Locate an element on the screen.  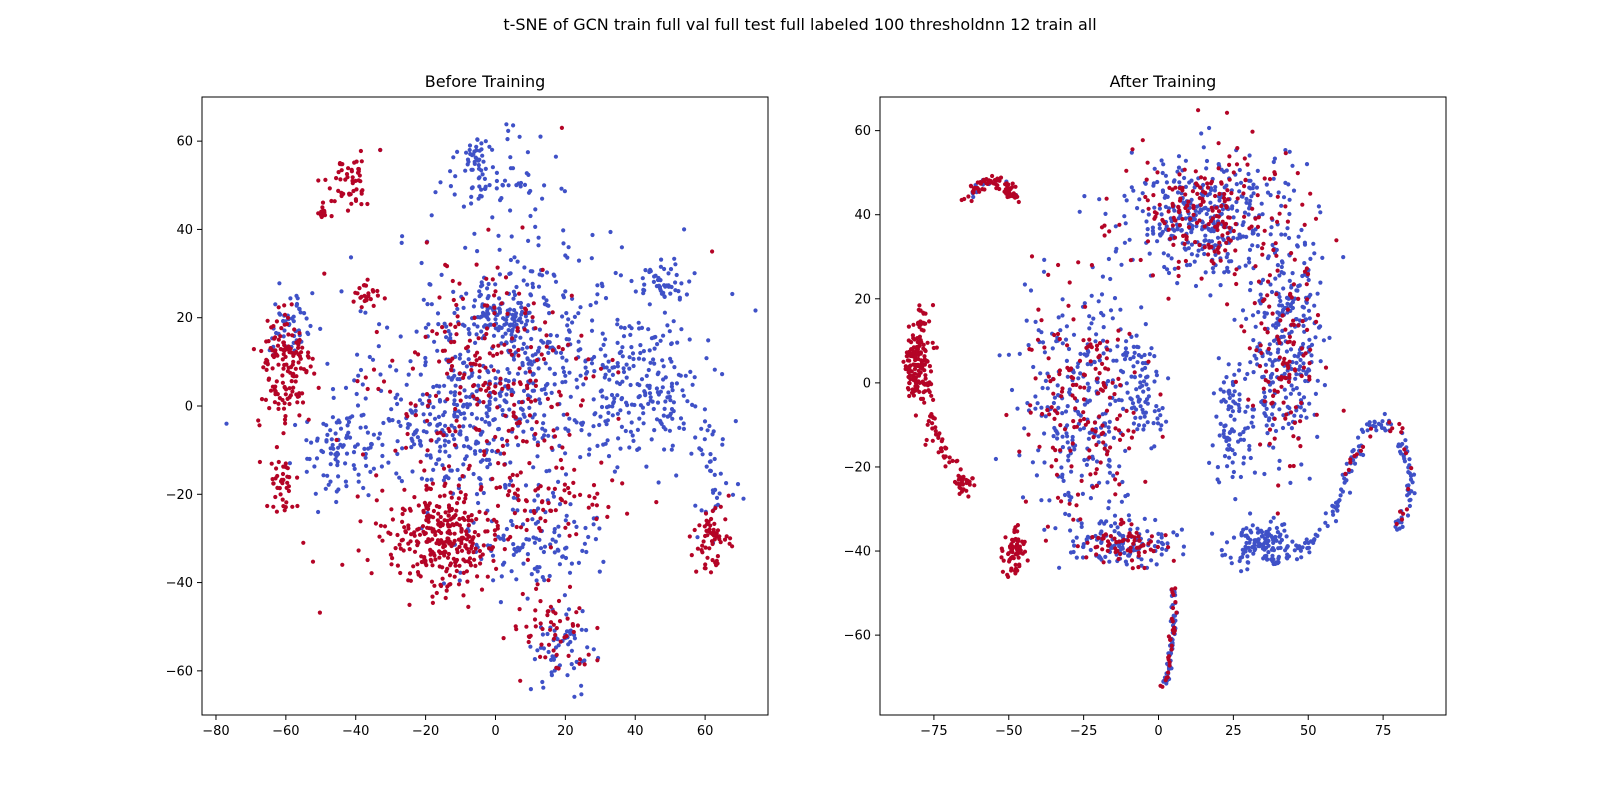
x-tick-label: 20 is located at coordinates (565, 731).